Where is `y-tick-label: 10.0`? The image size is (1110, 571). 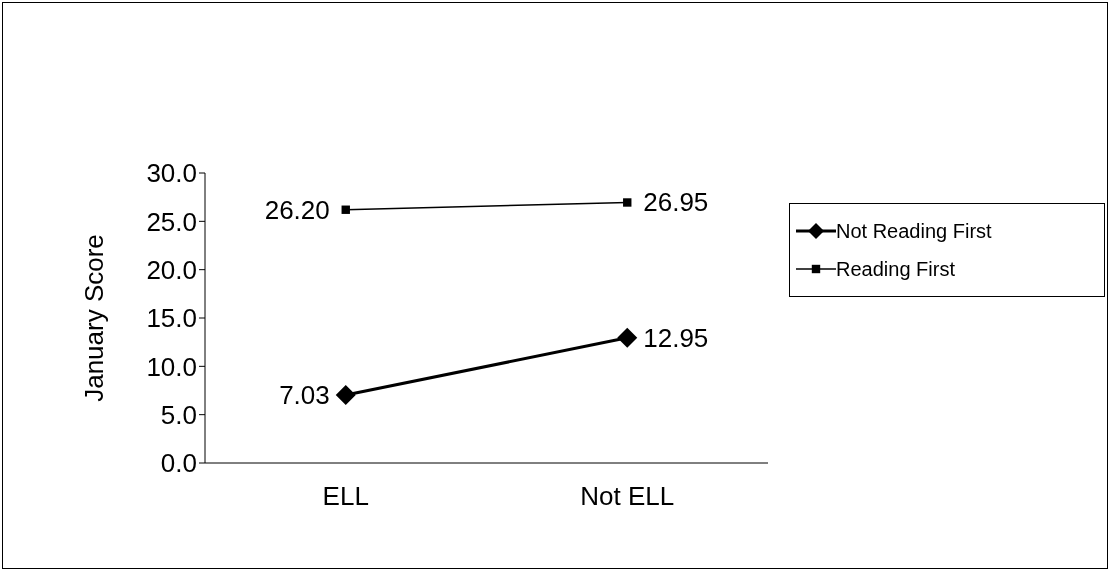
y-tick-label: 10.0 is located at coordinates (171, 366).